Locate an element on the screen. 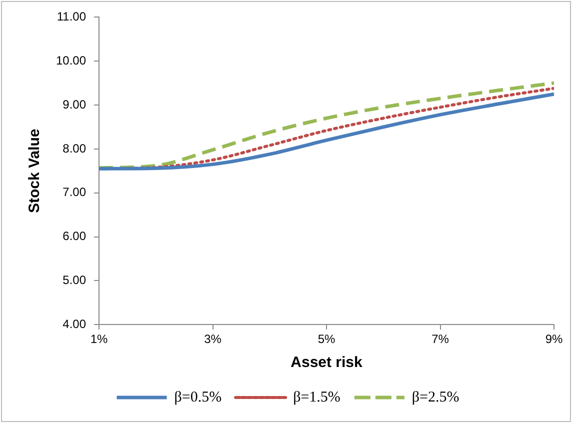 The image size is (574, 425). x-tick-label: 3% is located at coordinates (213, 339).